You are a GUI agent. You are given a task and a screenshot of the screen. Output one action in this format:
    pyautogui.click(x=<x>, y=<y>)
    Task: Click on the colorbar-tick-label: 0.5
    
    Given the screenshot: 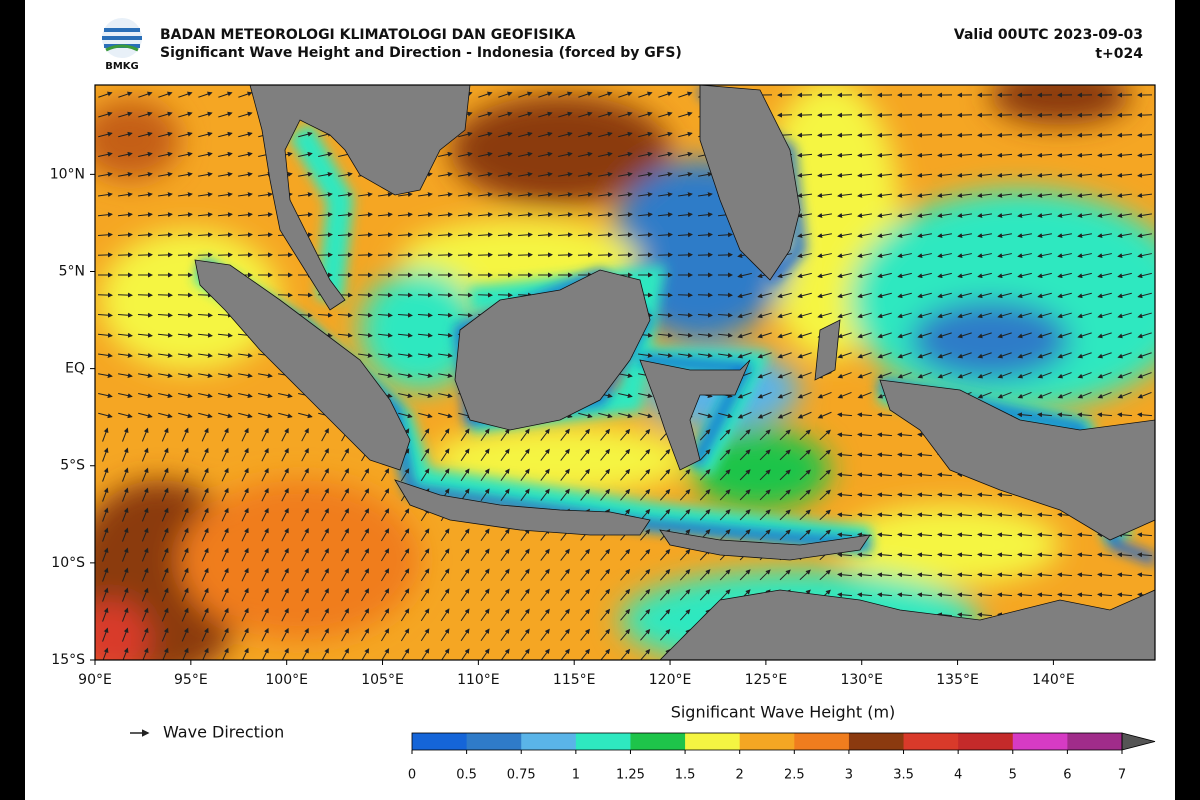 What is the action you would take?
    pyautogui.click(x=466, y=775)
    